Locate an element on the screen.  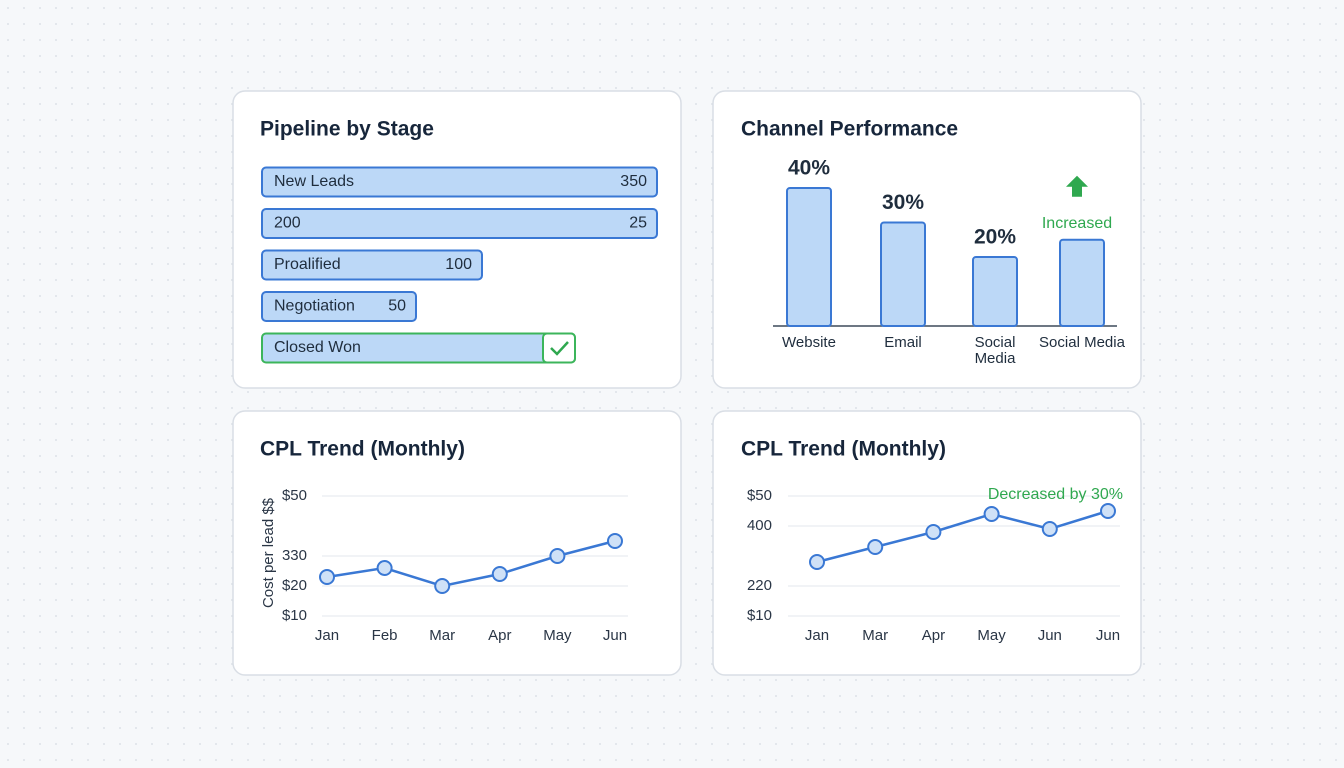
value-label: 30% is located at coordinates (903, 202).